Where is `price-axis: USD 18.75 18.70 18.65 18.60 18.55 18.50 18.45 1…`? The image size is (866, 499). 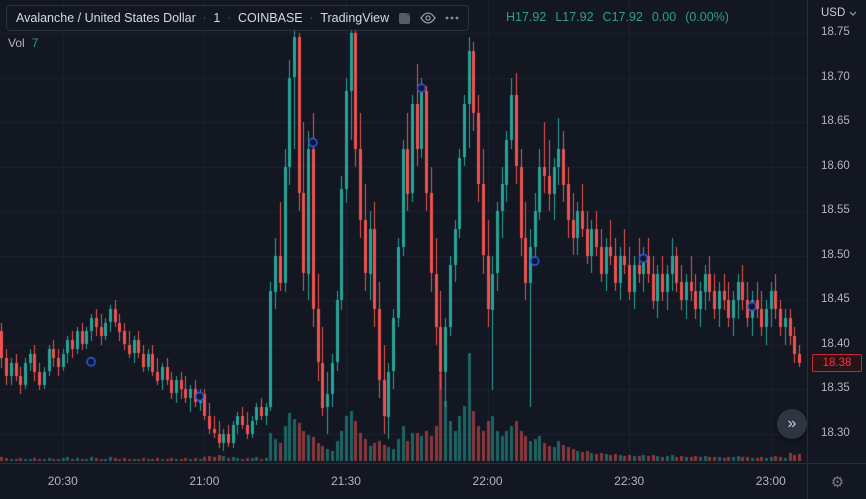
price-axis: USD 18.75 18.70 18.65 18.60 18.55 18.50 18.45 1… is located at coordinates (836, 231).